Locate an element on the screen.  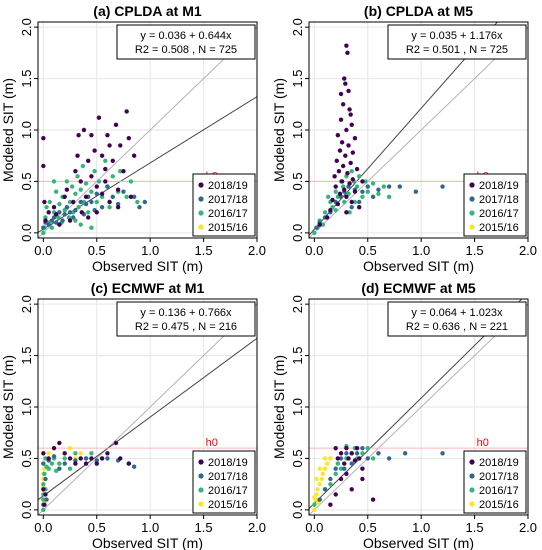
x-tick-label: 0.5 is located at coordinates (368, 250).